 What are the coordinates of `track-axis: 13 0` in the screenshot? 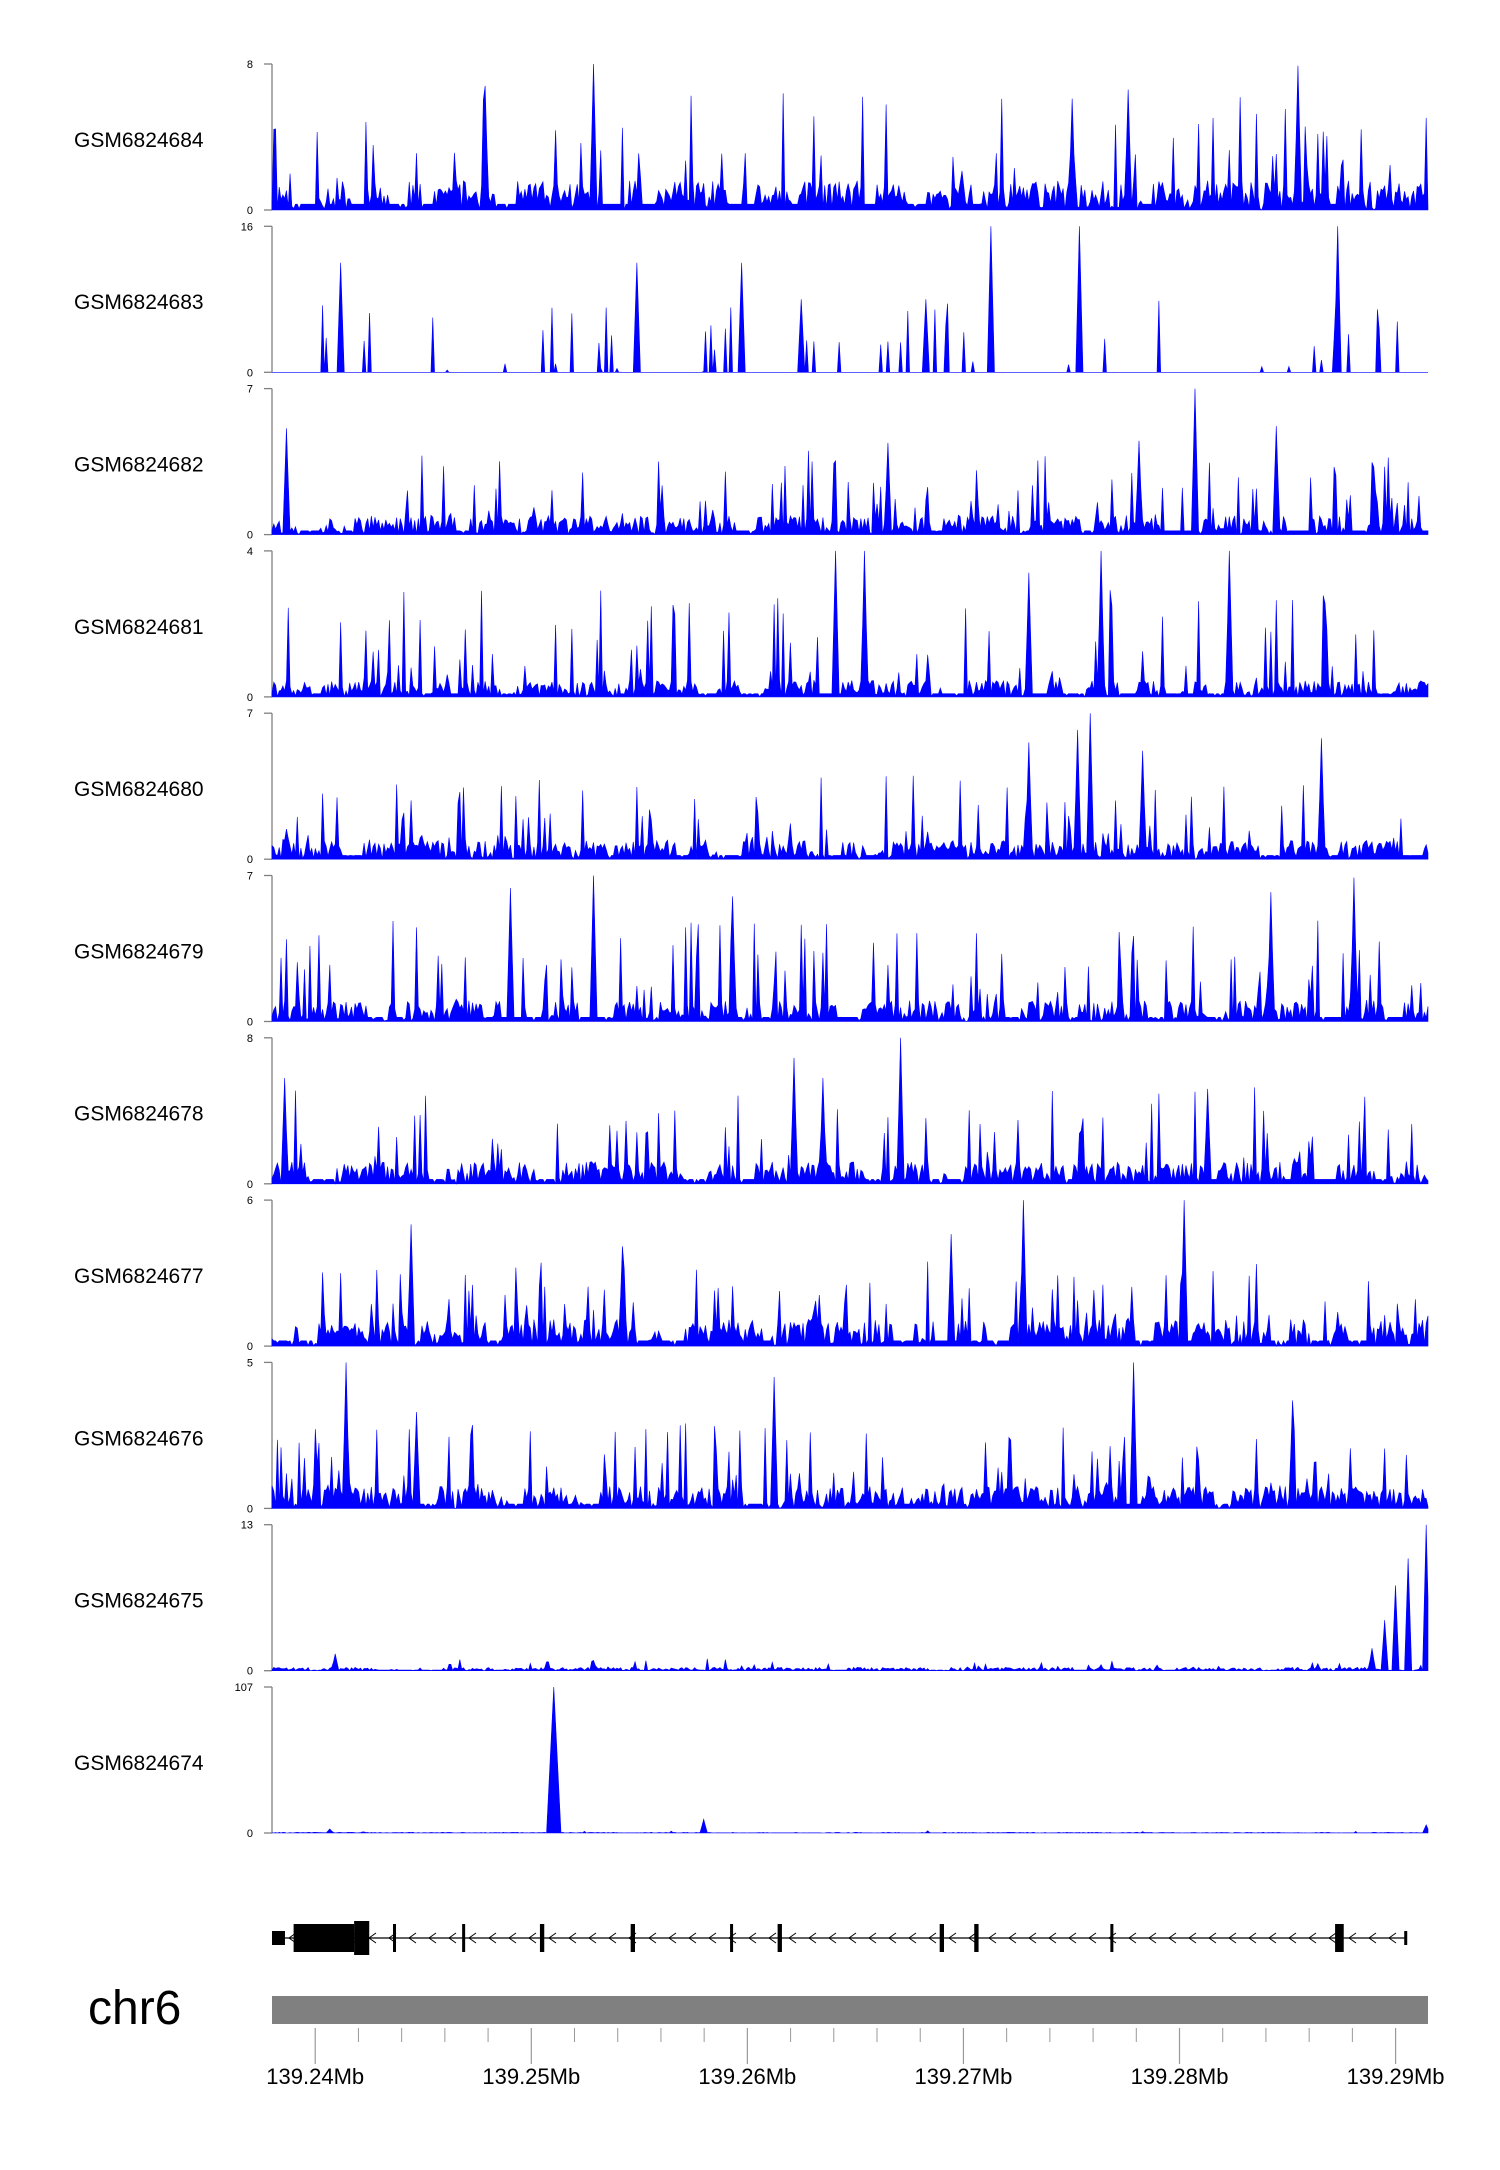 It's located at (257, 1599).